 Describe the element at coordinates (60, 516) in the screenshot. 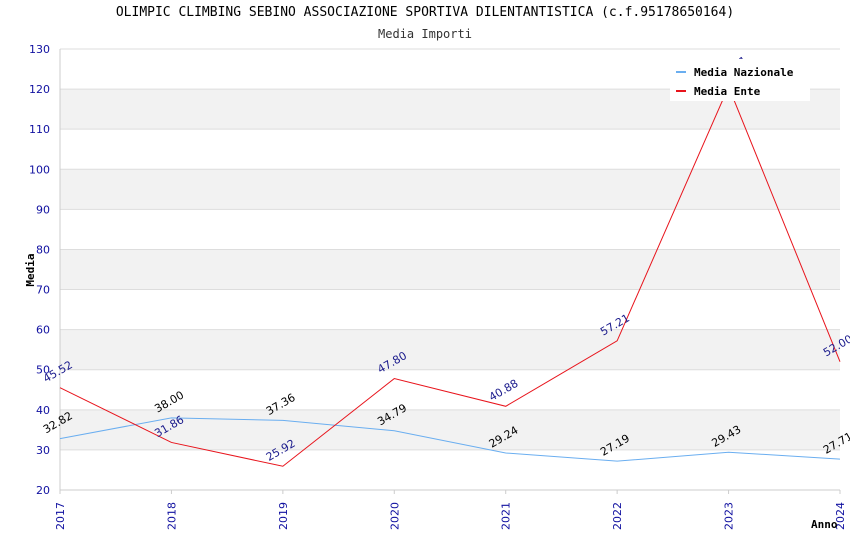

I see `x-tick-label: 2017` at that location.